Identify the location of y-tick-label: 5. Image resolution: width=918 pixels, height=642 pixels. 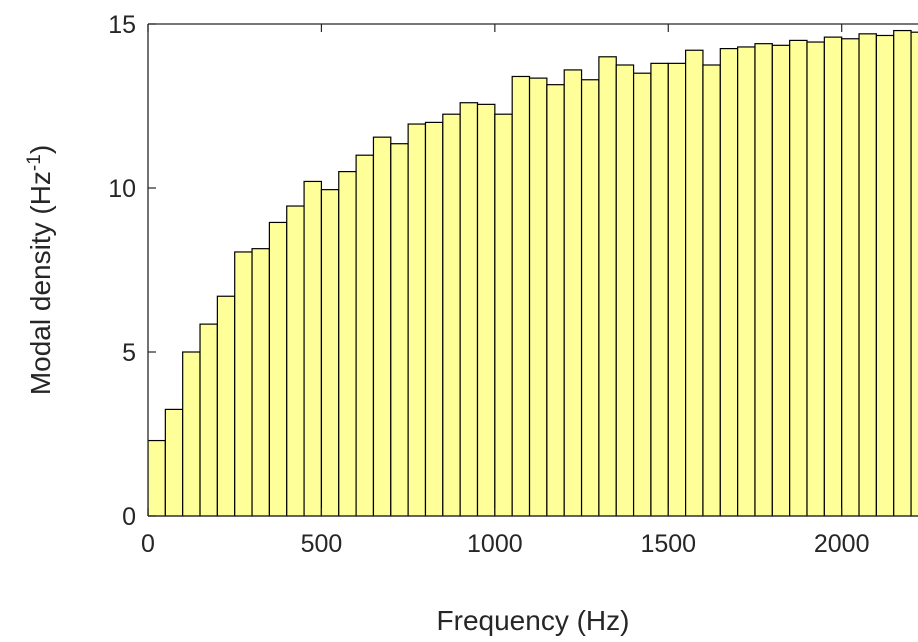
(129, 353).